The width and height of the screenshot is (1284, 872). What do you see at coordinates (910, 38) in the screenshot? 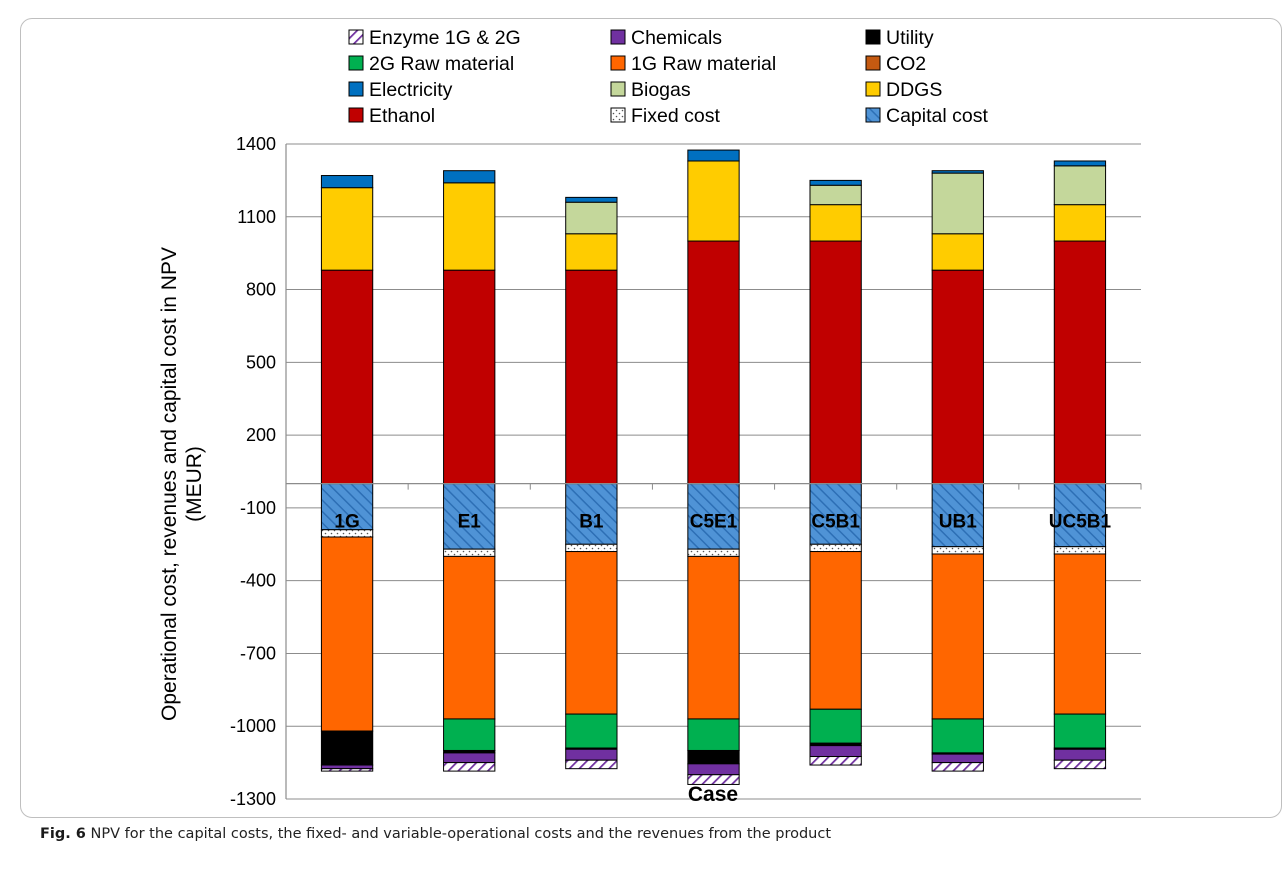
I see `legend-label: Utility` at bounding box center [910, 38].